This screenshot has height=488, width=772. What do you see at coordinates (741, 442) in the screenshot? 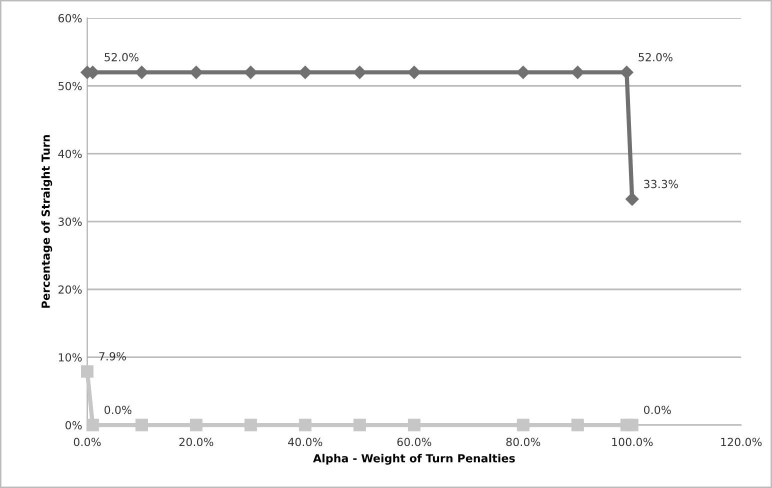
I see `x-tick-label: 120.0%` at bounding box center [741, 442].